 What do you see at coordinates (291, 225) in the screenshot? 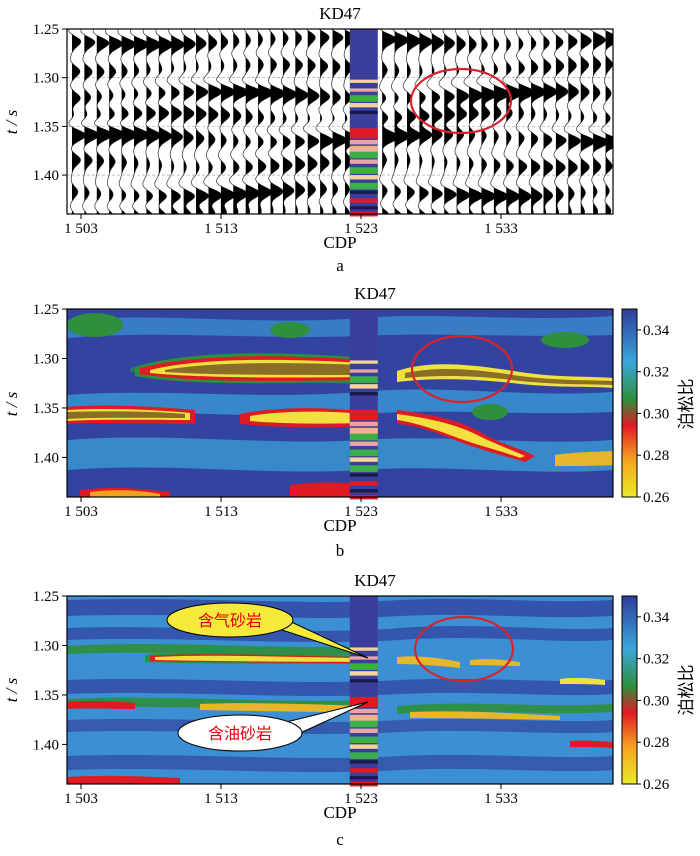
I see `panel-a-x-axis: 1 503 1 513 1 523 1 533` at bounding box center [291, 225].